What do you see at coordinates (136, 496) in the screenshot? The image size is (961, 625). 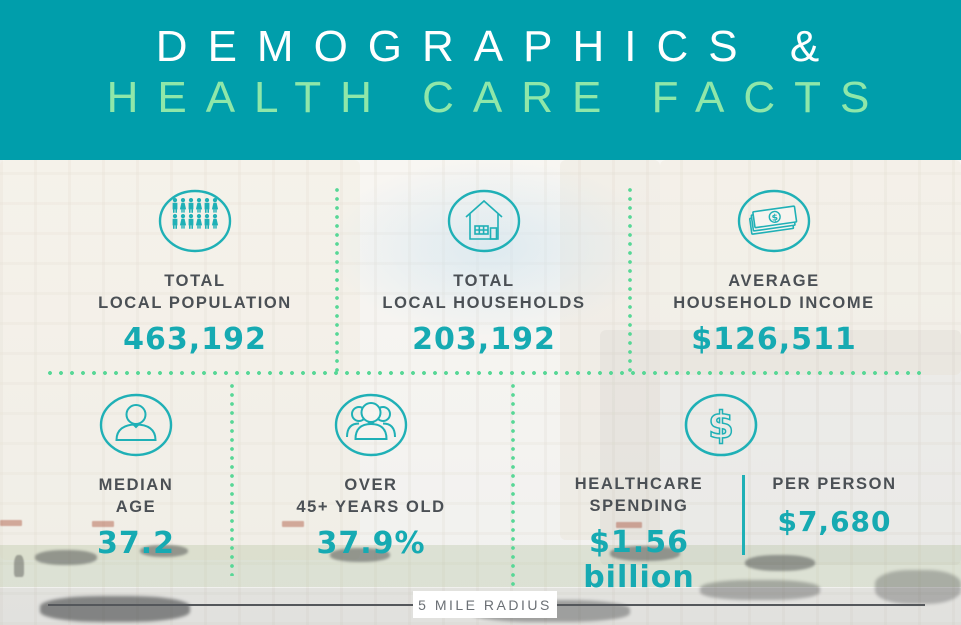 I see `stat-label-median-age: MEDIAN AGE` at bounding box center [136, 496].